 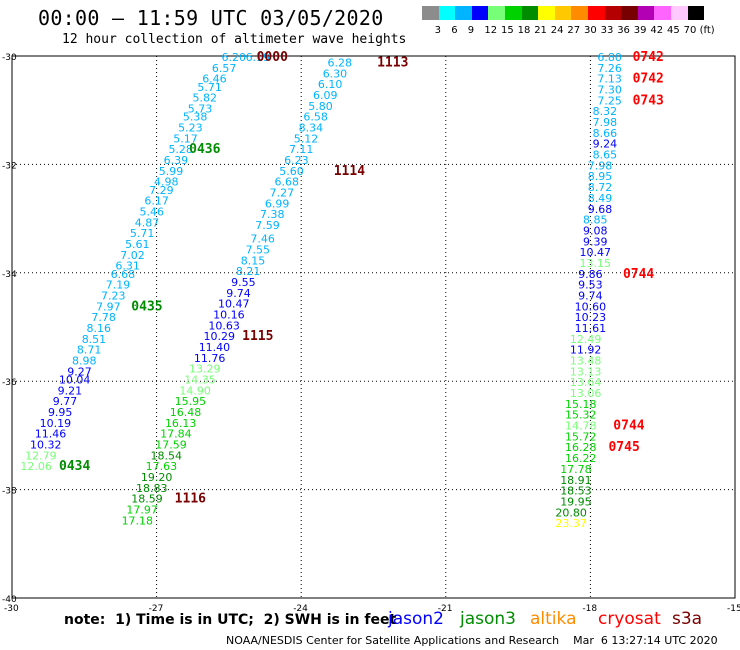 I want to click on swh-value-label: 18.91, so click(x=576, y=480).